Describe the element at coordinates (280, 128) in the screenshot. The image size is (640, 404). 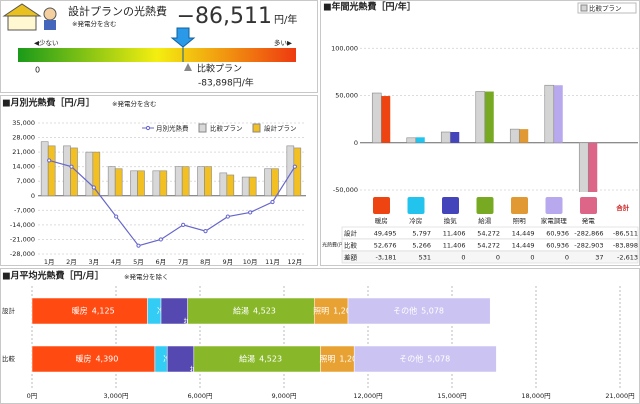
I see `legend-label: 設計プラン` at that location.